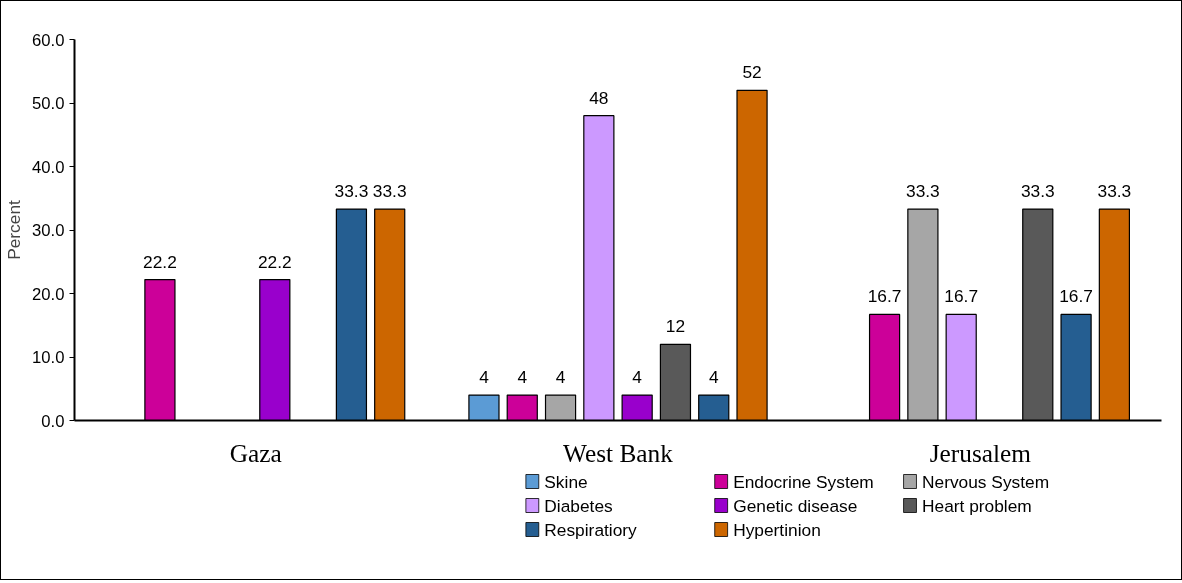  Describe the element at coordinates (48, 40) in the screenshot. I see `y-tick-label: 60.0` at that location.